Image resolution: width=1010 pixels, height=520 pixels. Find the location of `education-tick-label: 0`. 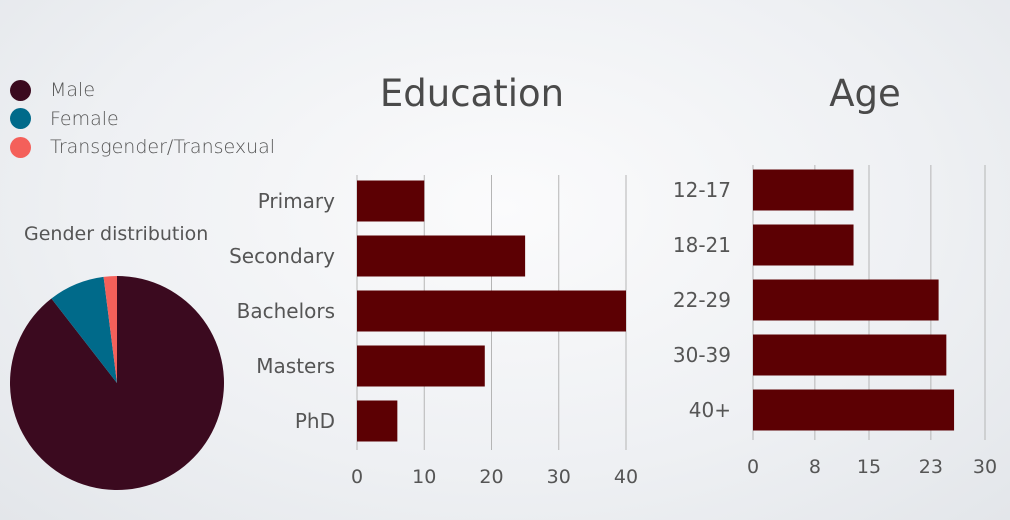

education-tick-label: 0 is located at coordinates (357, 477).